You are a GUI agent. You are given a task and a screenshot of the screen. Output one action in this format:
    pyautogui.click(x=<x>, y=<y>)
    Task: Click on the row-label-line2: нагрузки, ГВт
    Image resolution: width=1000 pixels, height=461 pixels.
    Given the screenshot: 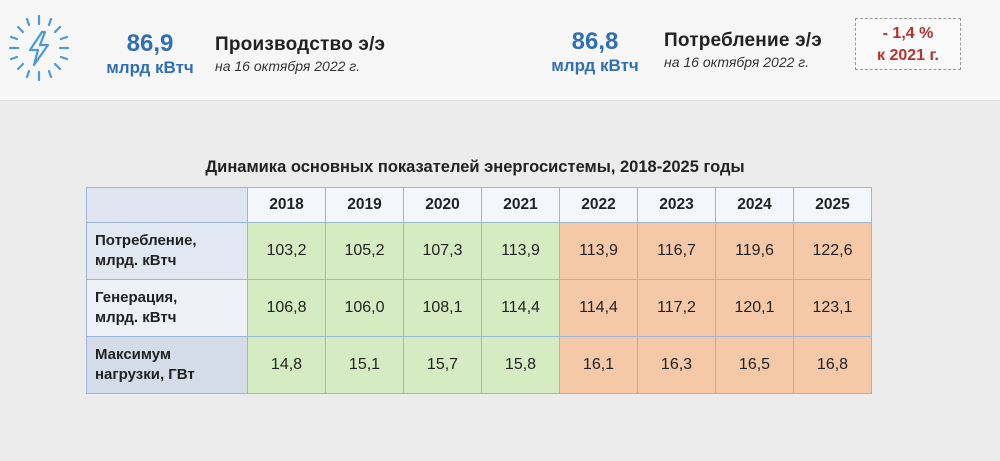 What is the action you would take?
    pyautogui.click(x=145, y=374)
    